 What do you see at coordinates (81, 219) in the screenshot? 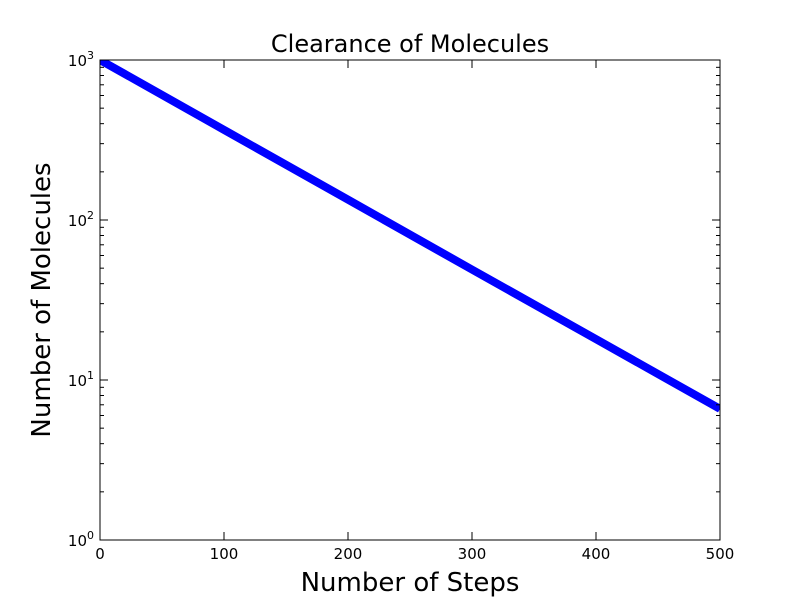
I see `y-tick-label: 10²` at bounding box center [81, 219].